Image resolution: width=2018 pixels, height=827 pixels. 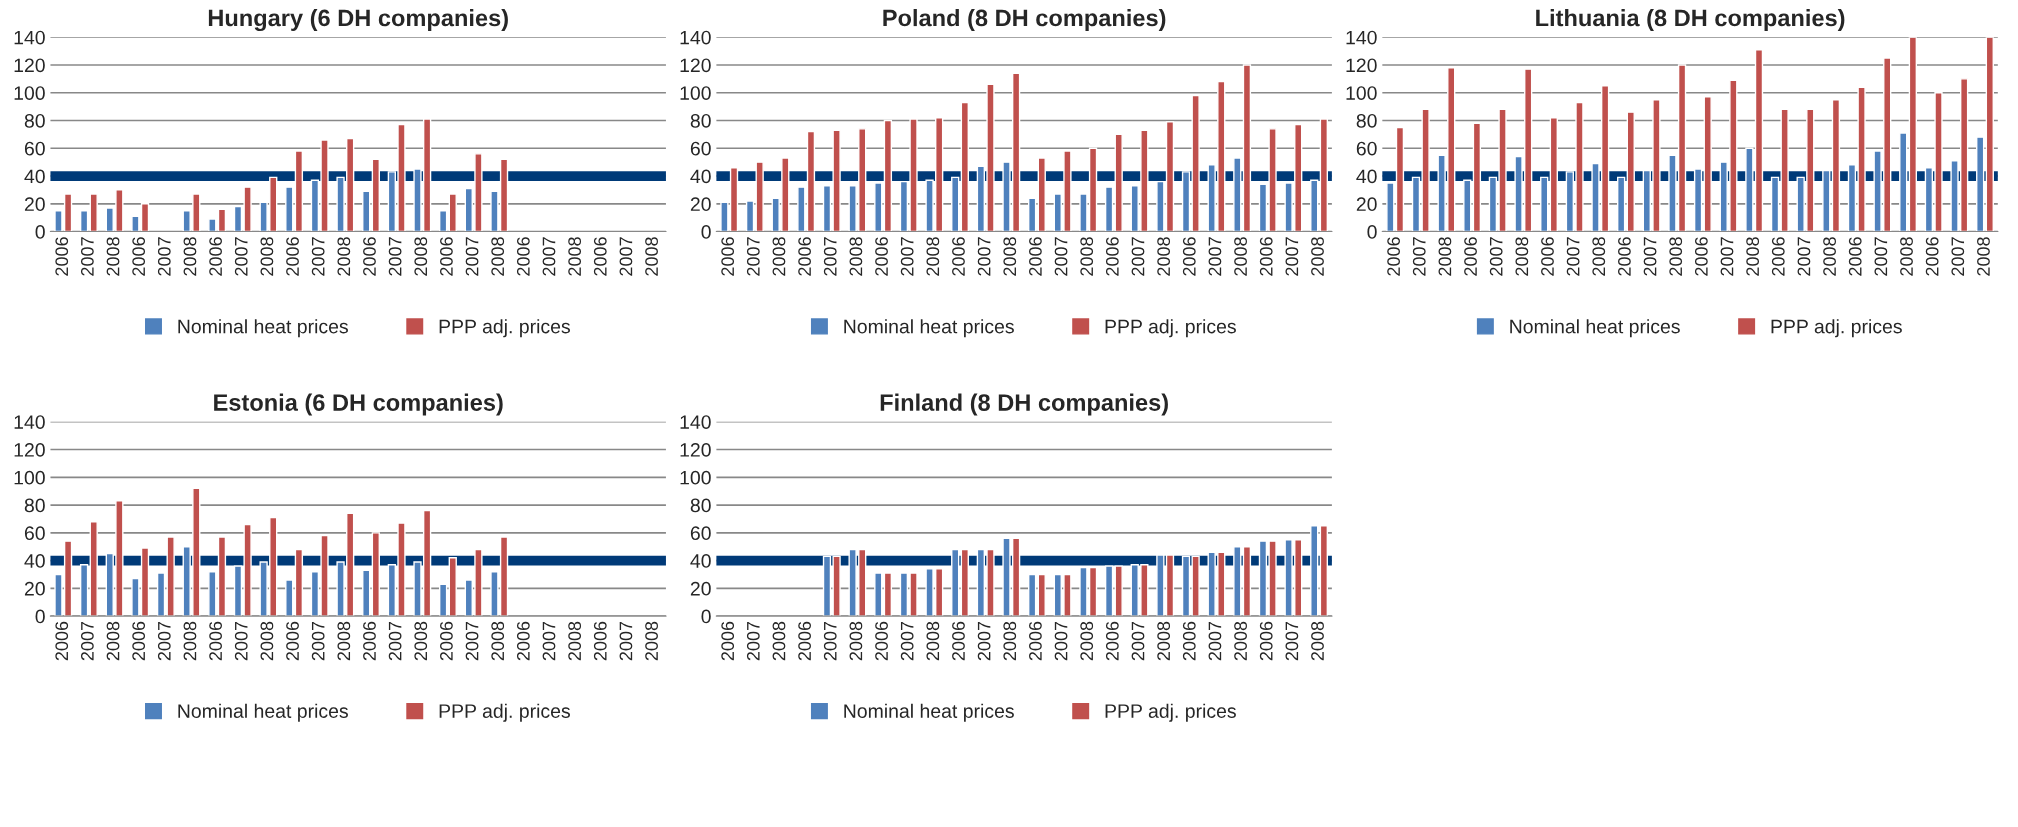 I want to click on chart-title: Estonia (6 DH companies), so click(x=358, y=404).